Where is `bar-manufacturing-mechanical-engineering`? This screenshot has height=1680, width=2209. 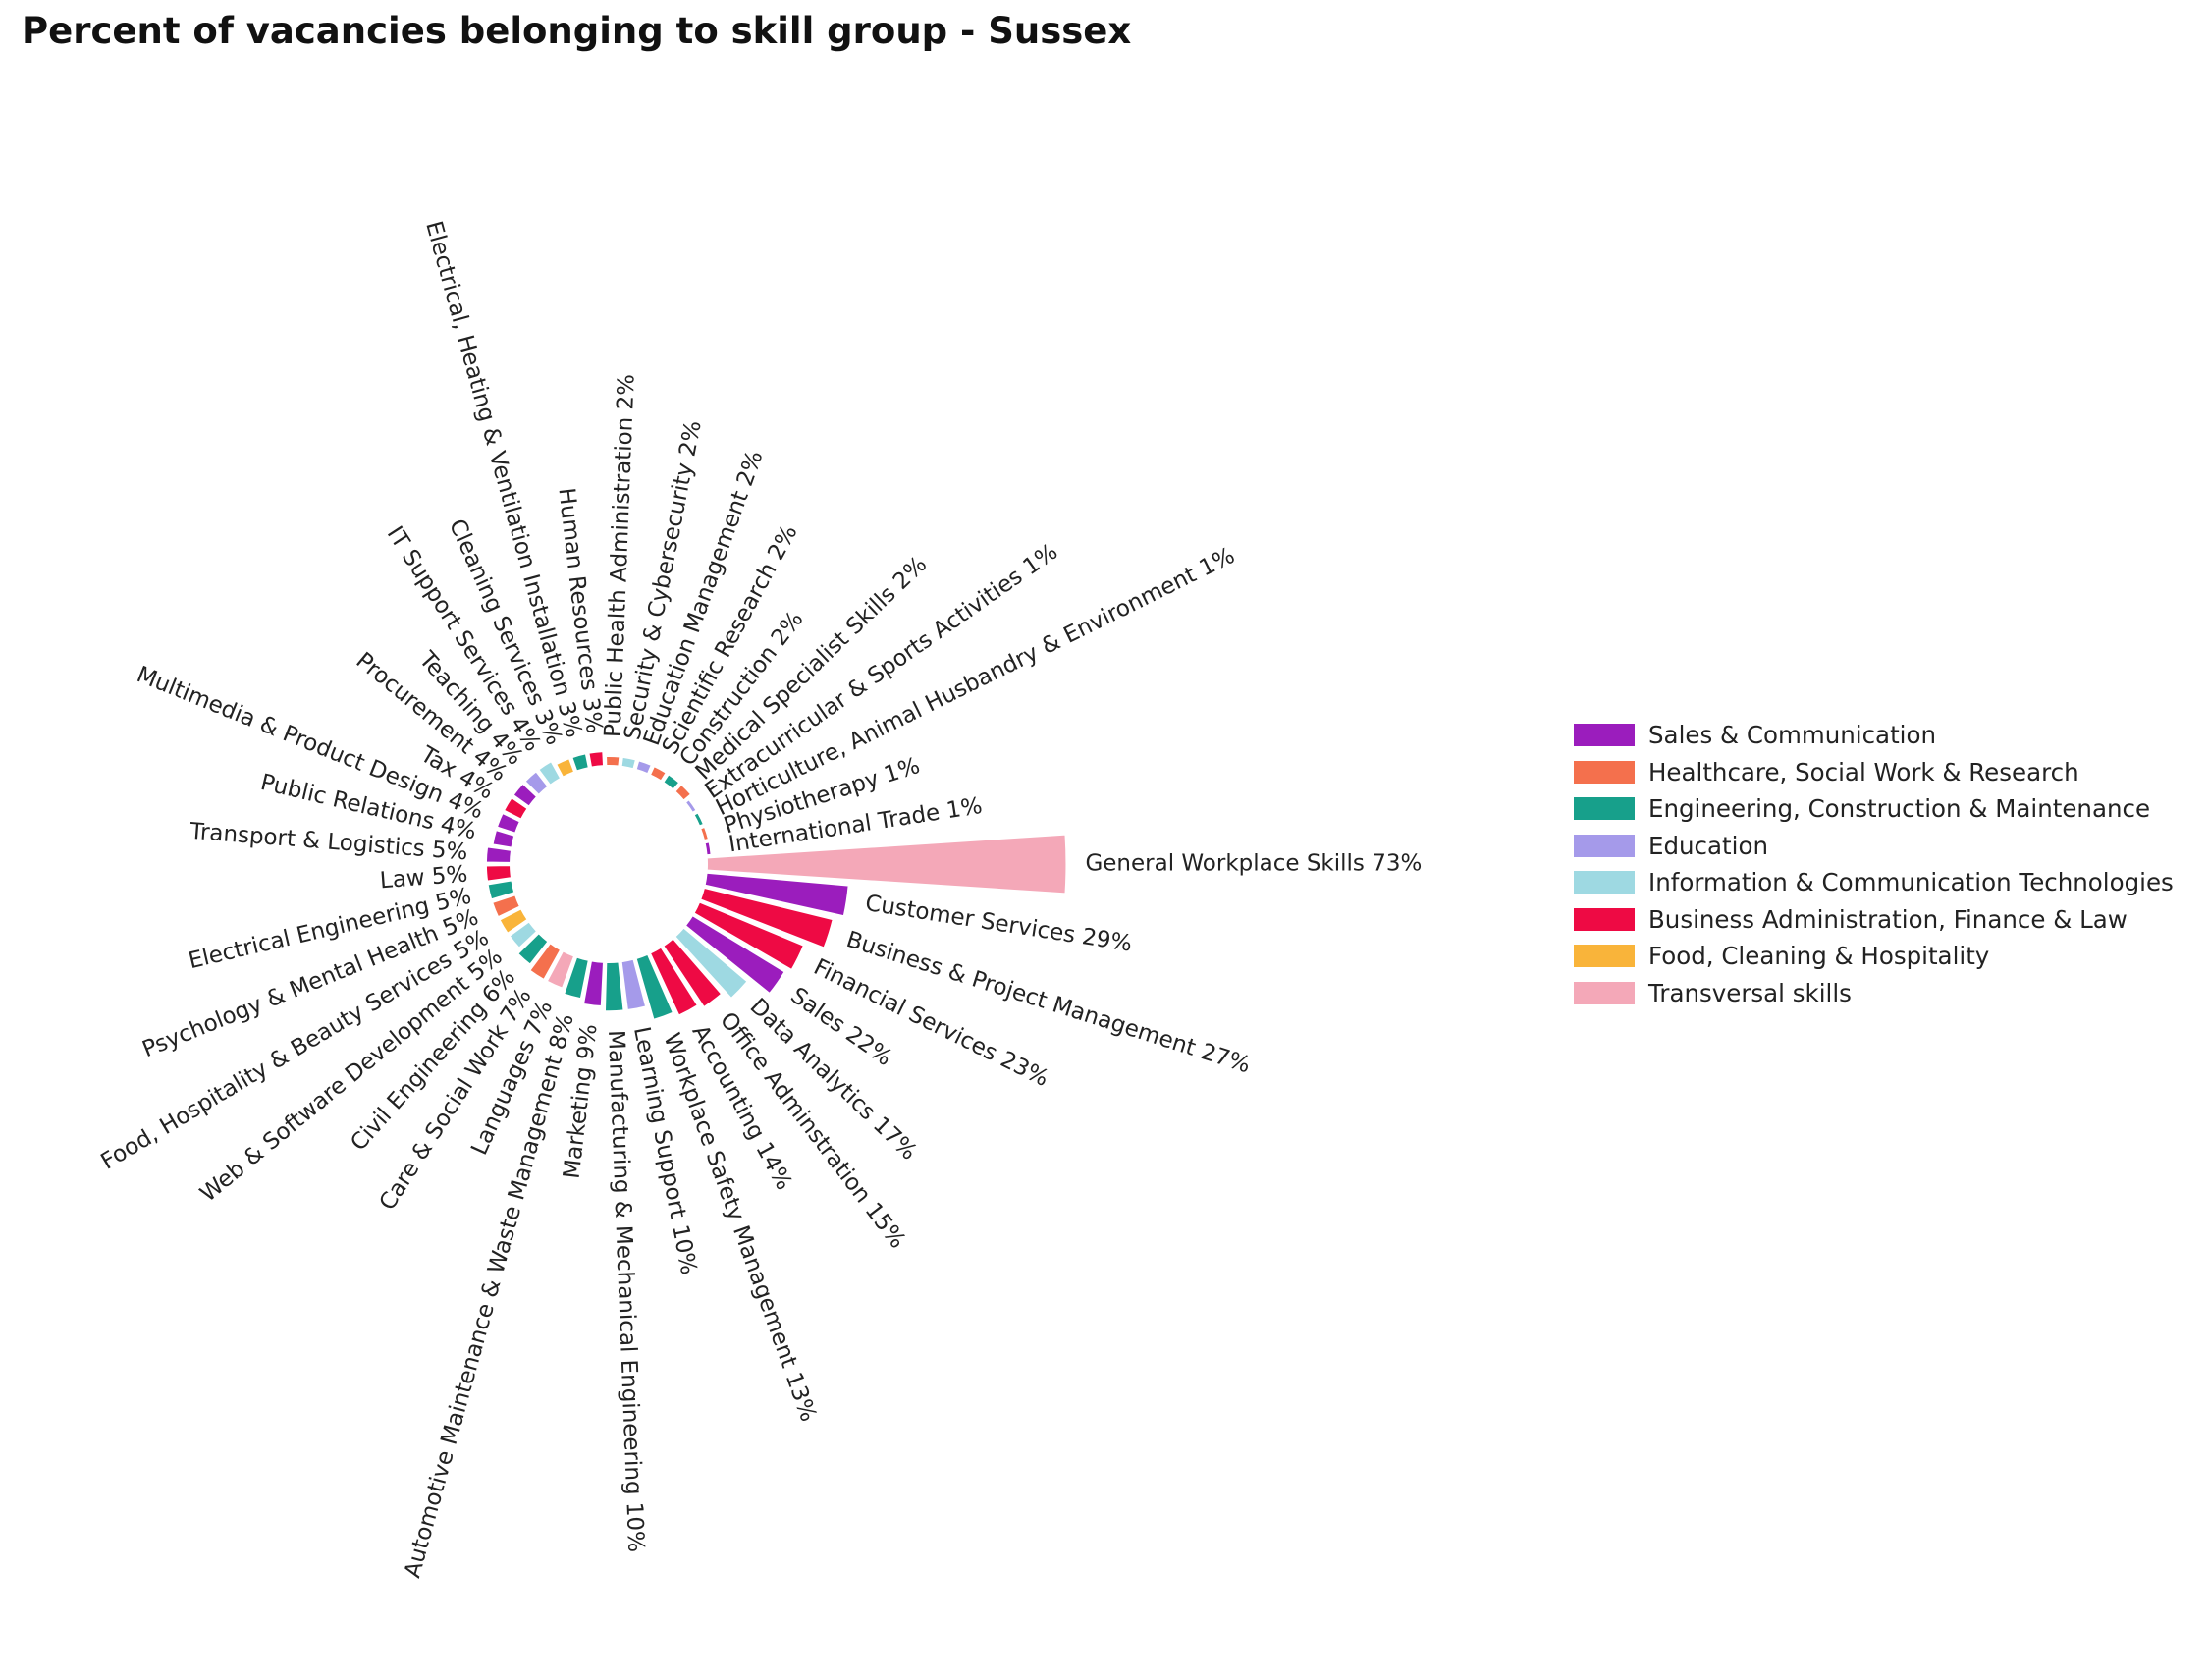 bar-manufacturing-mechanical-engineering is located at coordinates (614, 986).